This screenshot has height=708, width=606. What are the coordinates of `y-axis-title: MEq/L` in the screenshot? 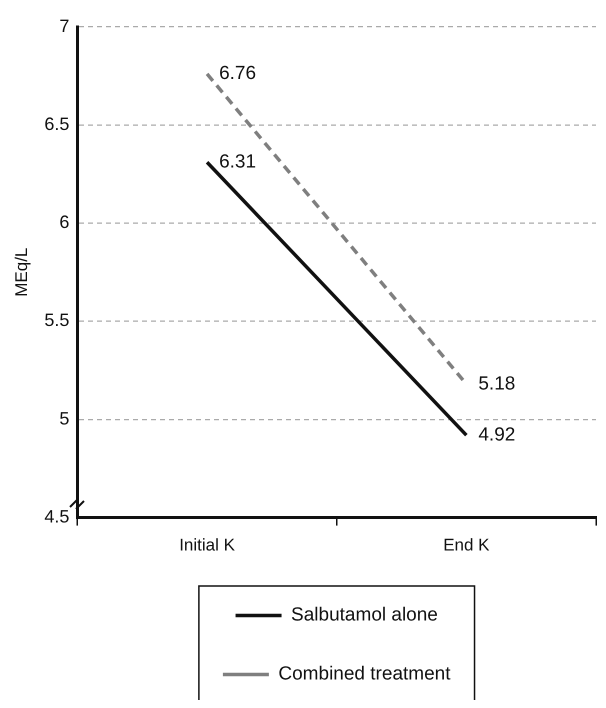 It's located at (21, 272).